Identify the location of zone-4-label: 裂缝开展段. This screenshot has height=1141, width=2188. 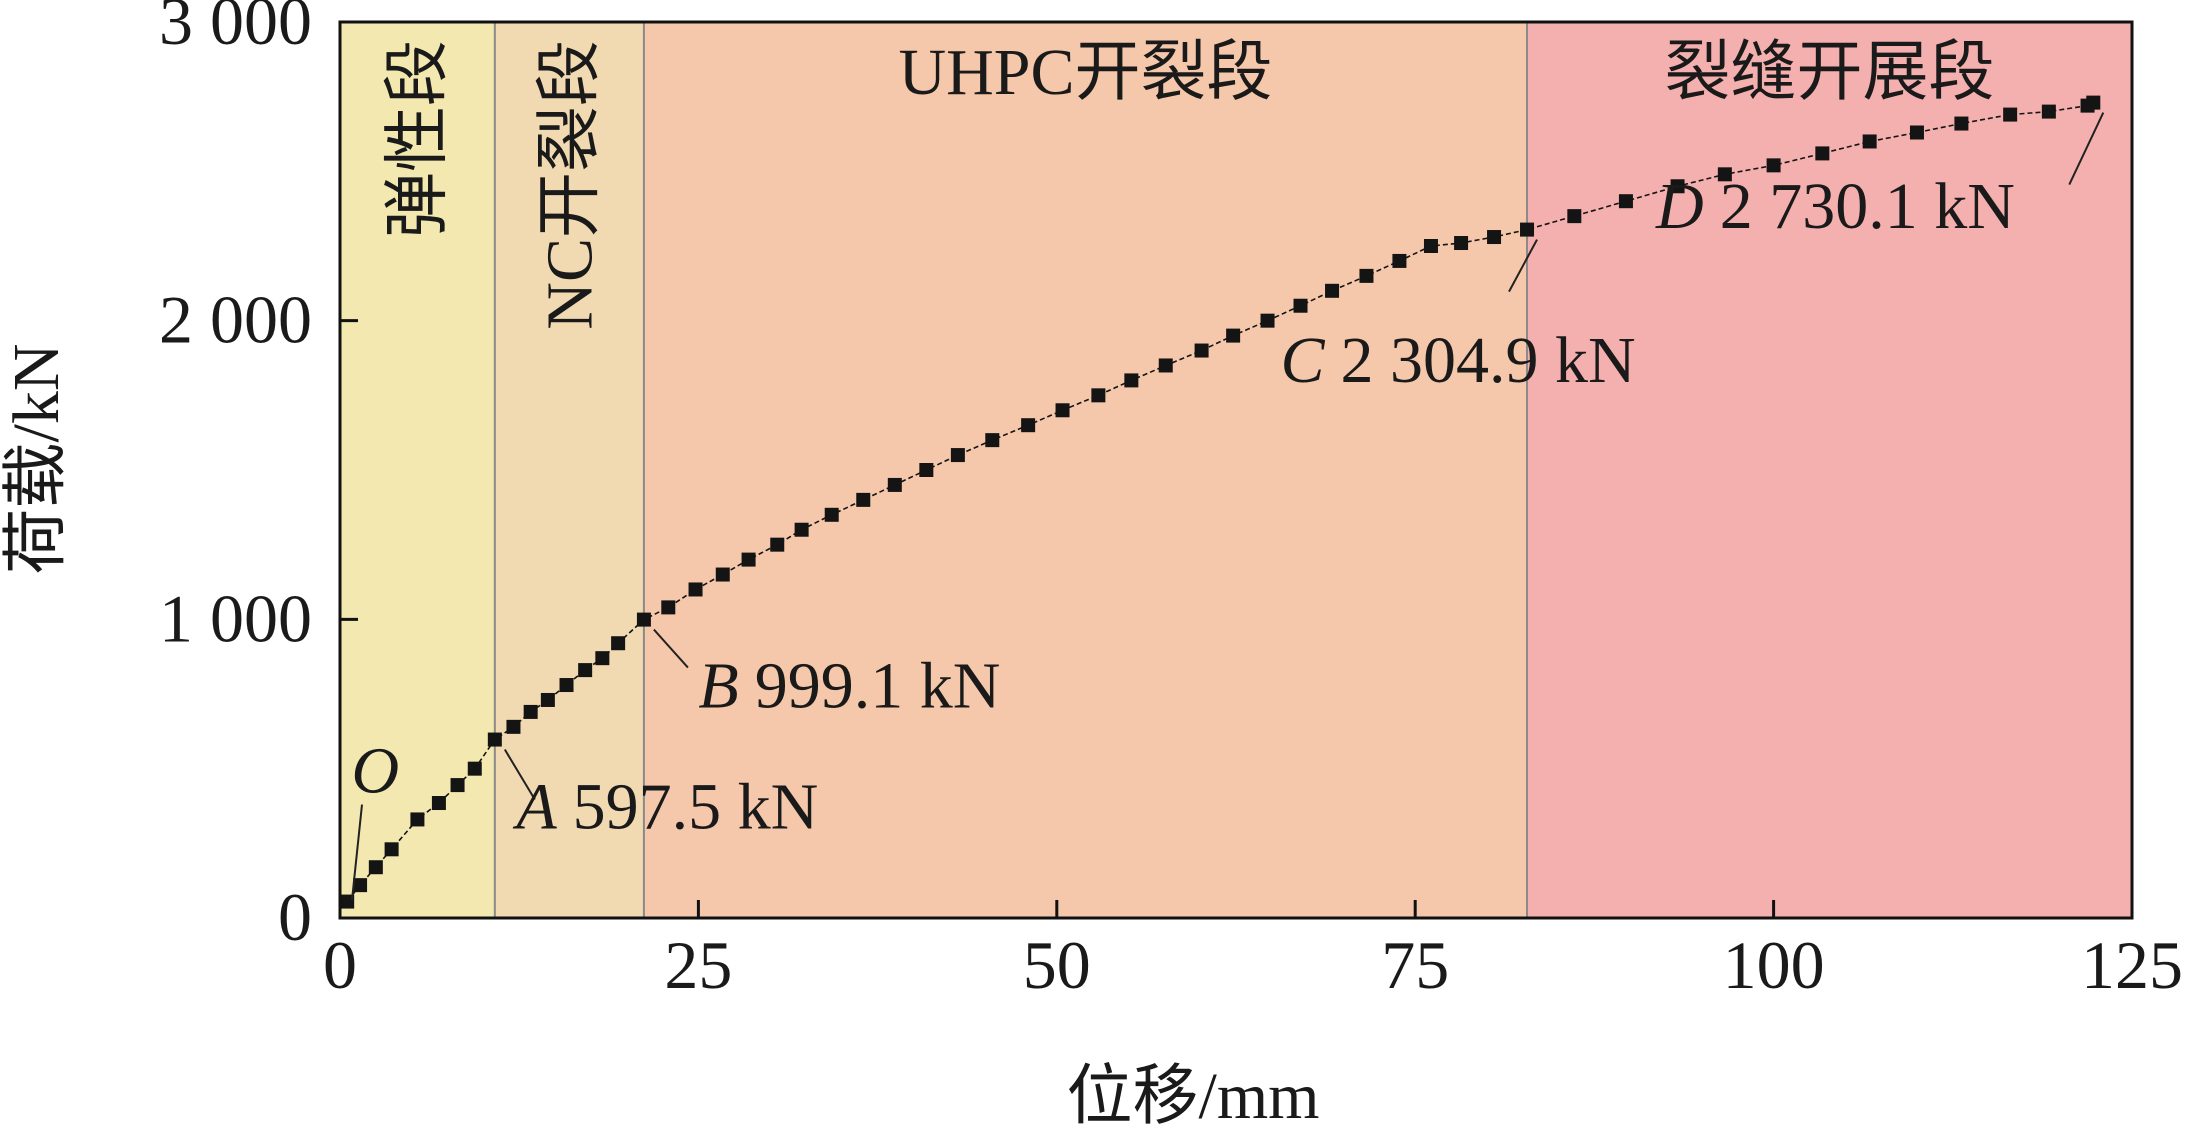
(1830, 72).